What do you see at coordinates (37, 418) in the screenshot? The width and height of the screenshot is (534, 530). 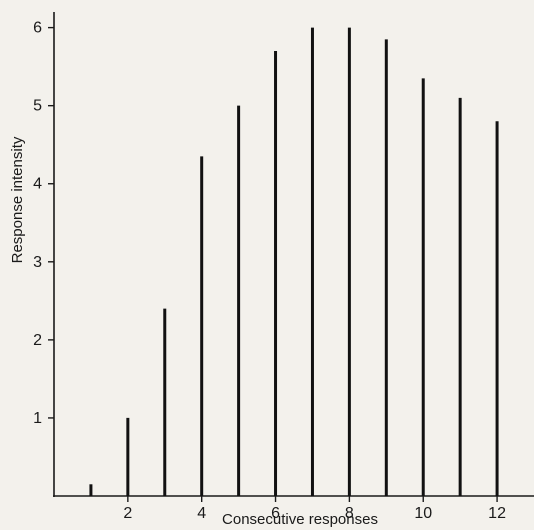 I see `y-tick-label-1: 1` at bounding box center [37, 418].